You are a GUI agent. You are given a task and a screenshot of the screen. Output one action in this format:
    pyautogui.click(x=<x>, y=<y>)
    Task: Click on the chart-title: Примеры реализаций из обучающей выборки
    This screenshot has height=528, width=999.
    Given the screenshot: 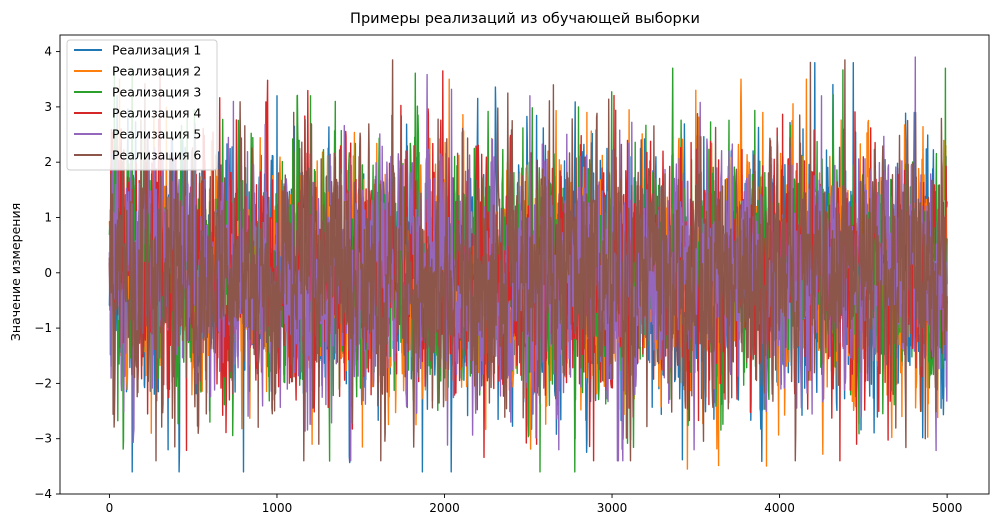 What is the action you would take?
    pyautogui.click(x=525, y=19)
    